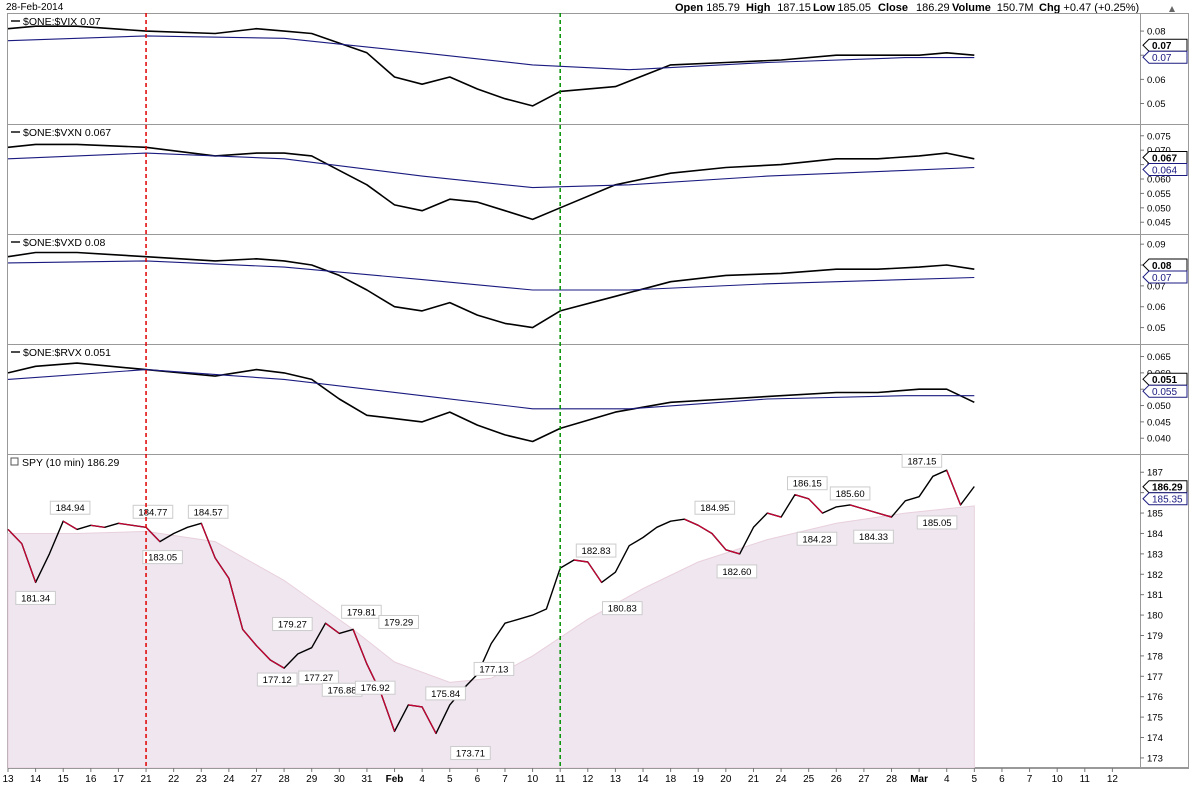 This screenshot has height=792, width=1189. Describe the element at coordinates (375, 688) in the screenshot. I see `annotation-label: 176.92` at that location.